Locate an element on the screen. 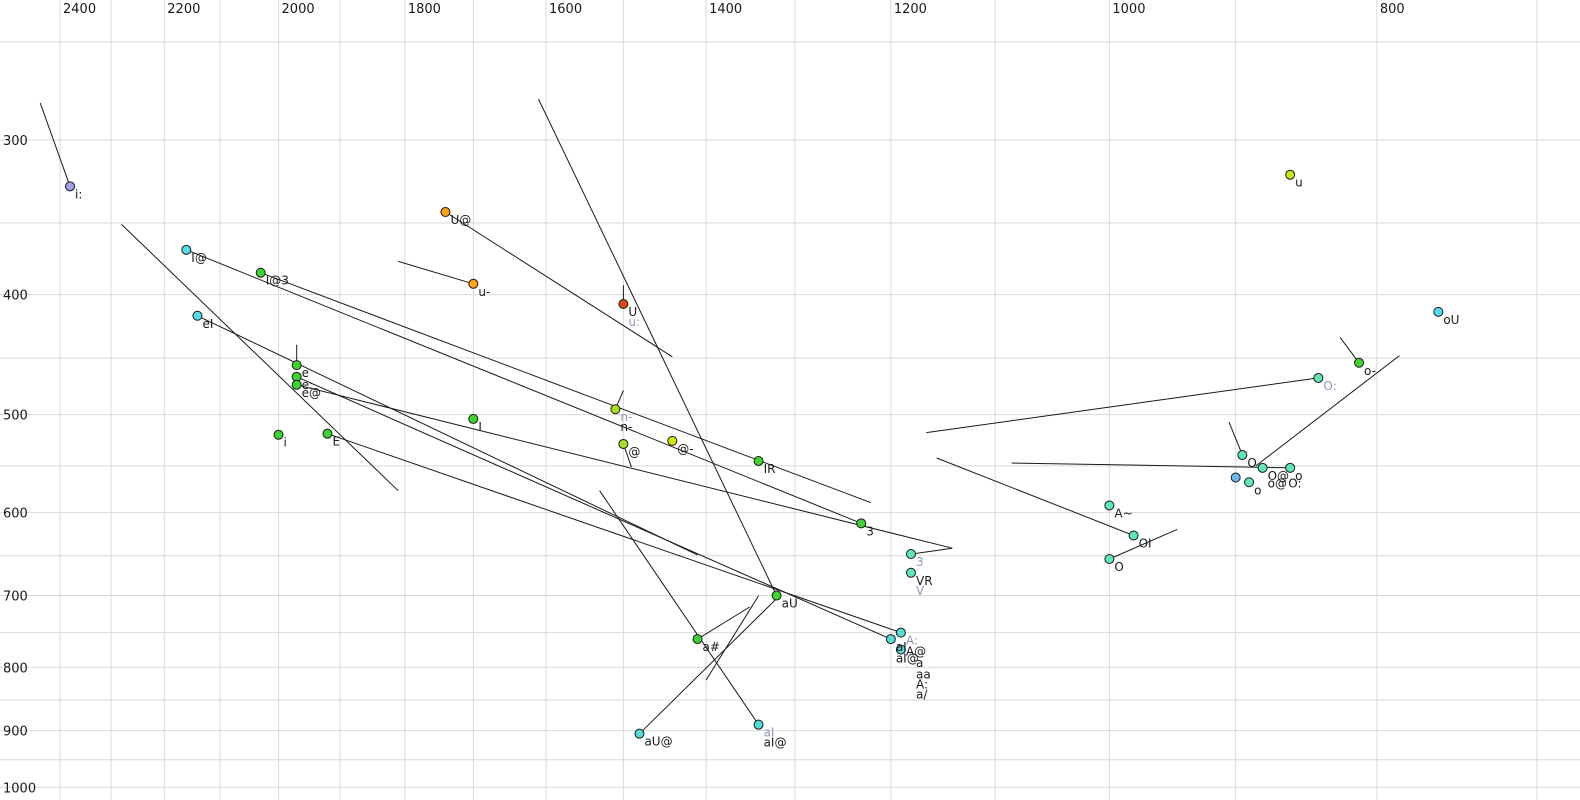  y-axis-tick-label: 700 is located at coordinates (15, 597).